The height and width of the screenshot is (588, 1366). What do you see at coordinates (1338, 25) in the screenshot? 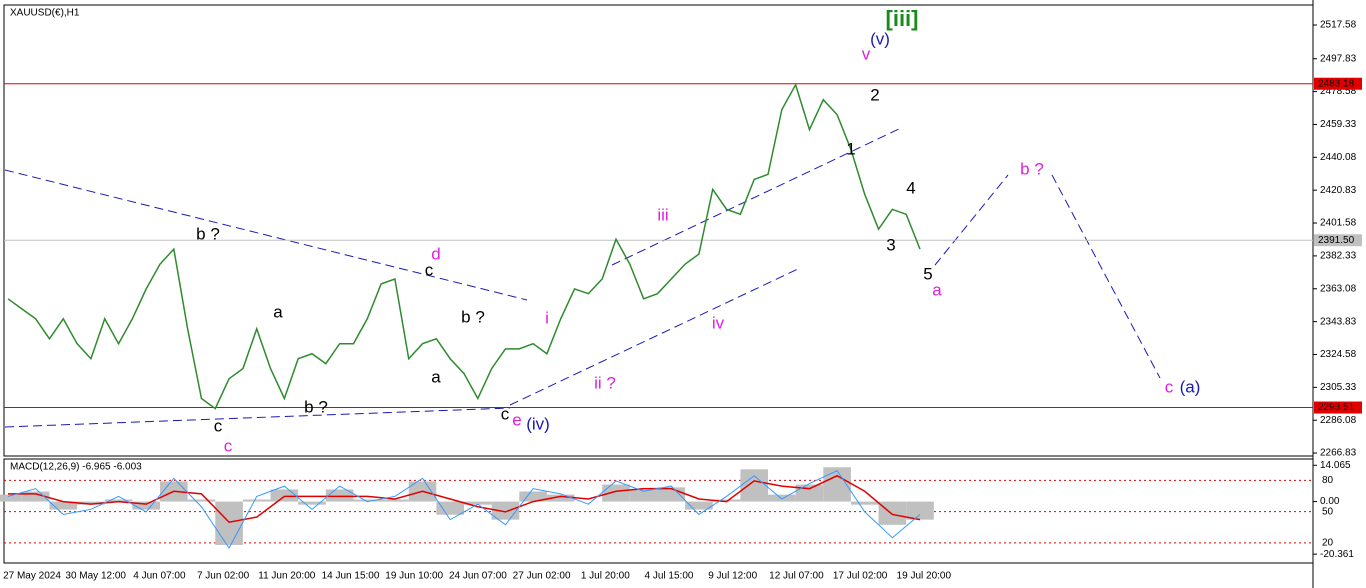
I see `y-tick-label: 2517.58` at bounding box center [1338, 25].